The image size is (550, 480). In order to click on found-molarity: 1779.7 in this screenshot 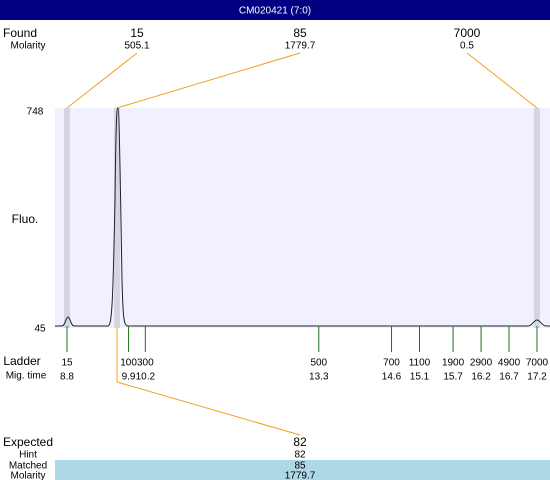, I will do `click(300, 46)`.